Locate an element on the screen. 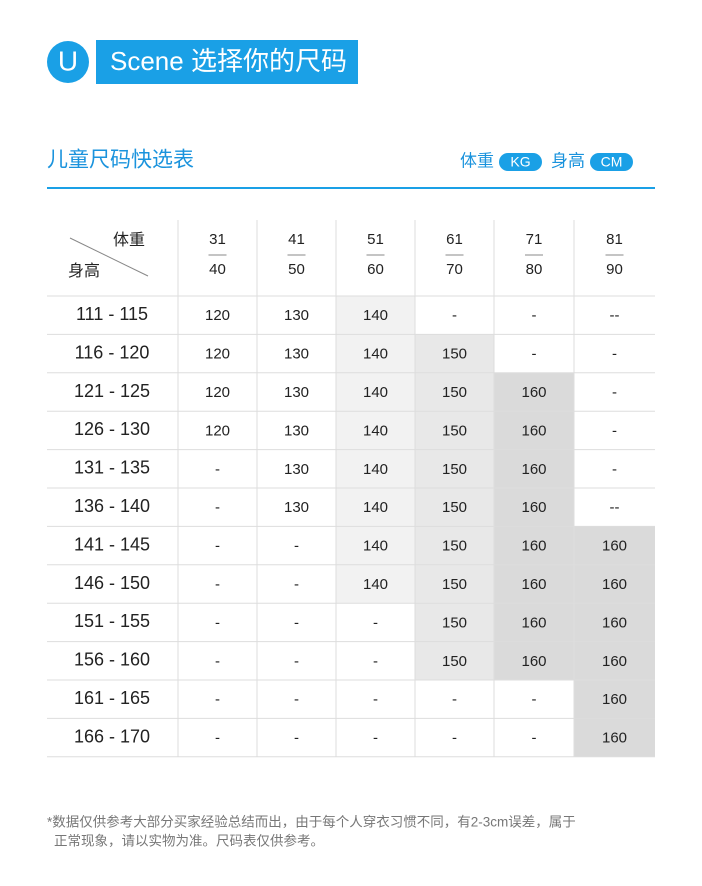 The width and height of the screenshot is (702, 886). column-weight: 41 is located at coordinates (296, 239).